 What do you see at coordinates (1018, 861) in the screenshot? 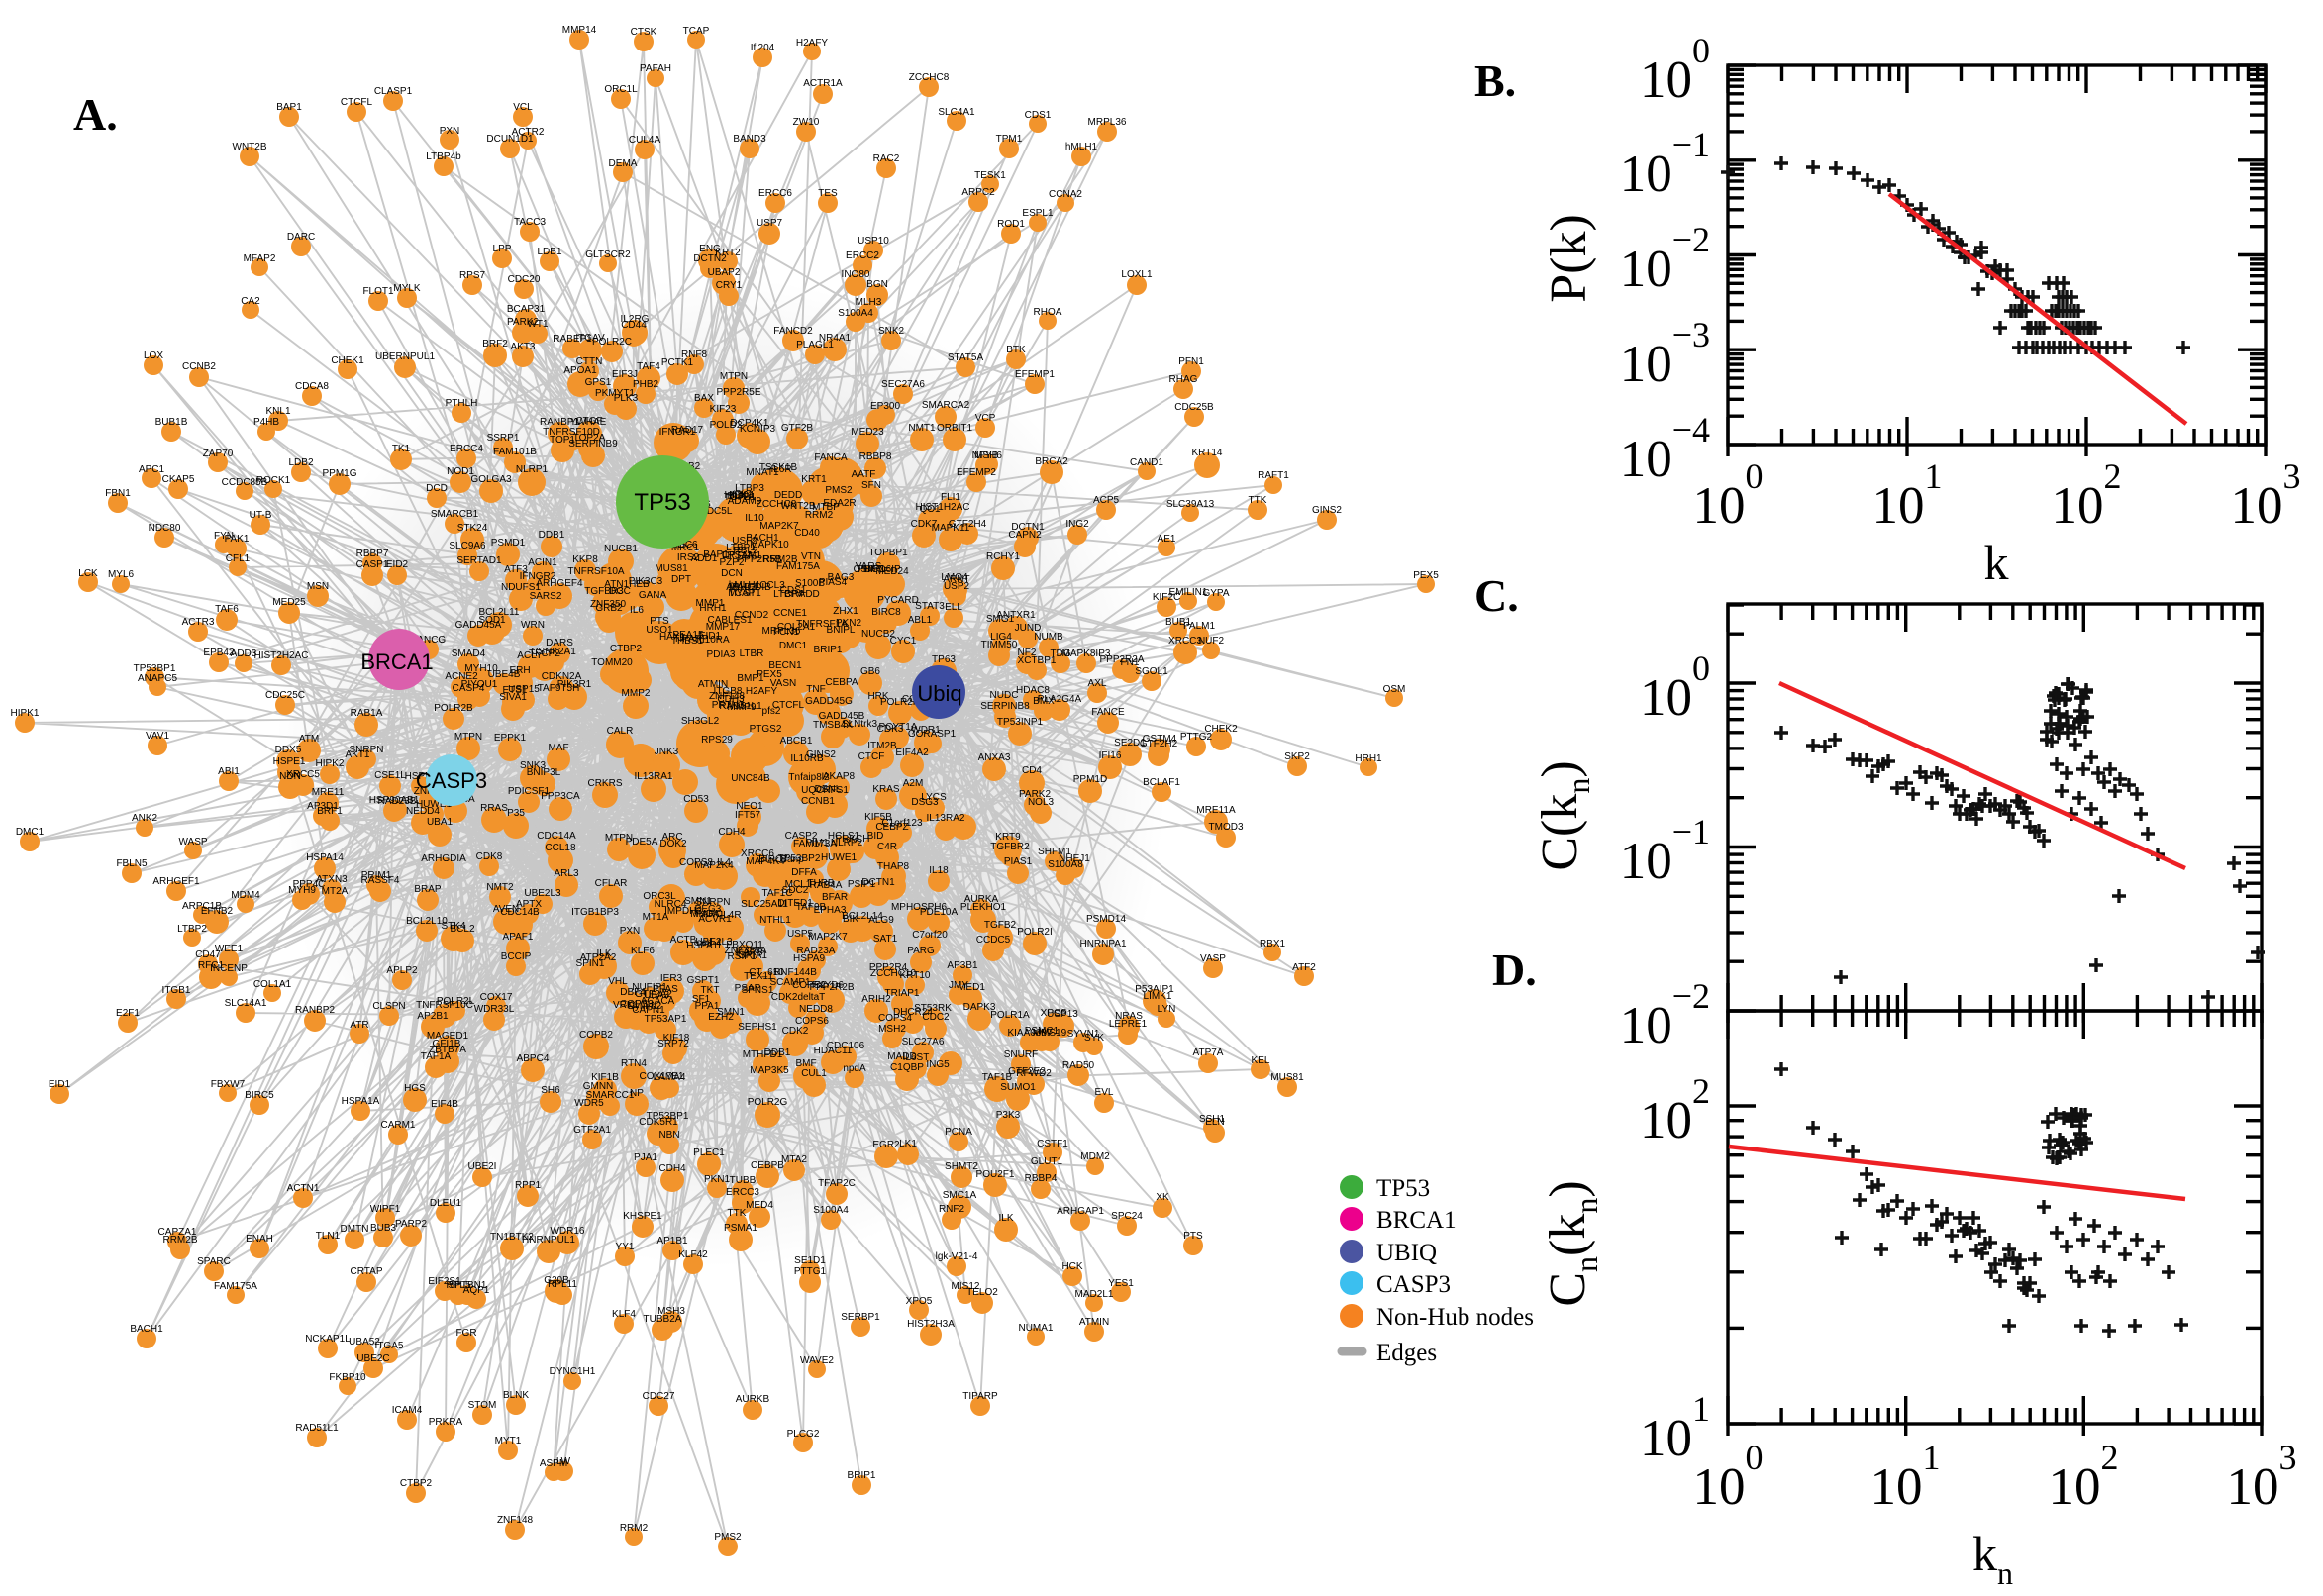
I see `svg-text: PIAS1` at bounding box center [1018, 861].